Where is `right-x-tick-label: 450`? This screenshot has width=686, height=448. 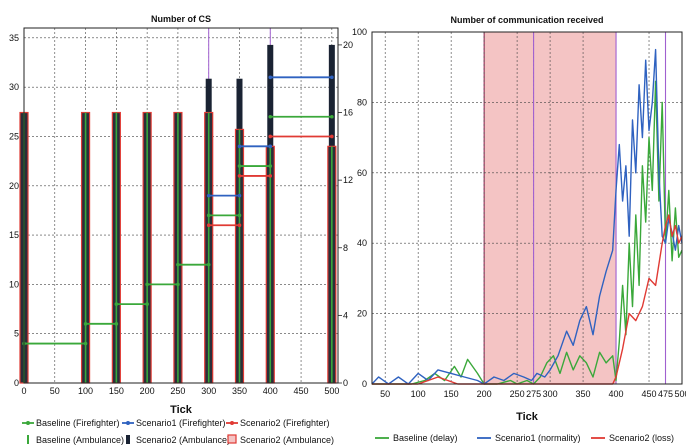 right-x-tick-label: 450 is located at coordinates (649, 394).